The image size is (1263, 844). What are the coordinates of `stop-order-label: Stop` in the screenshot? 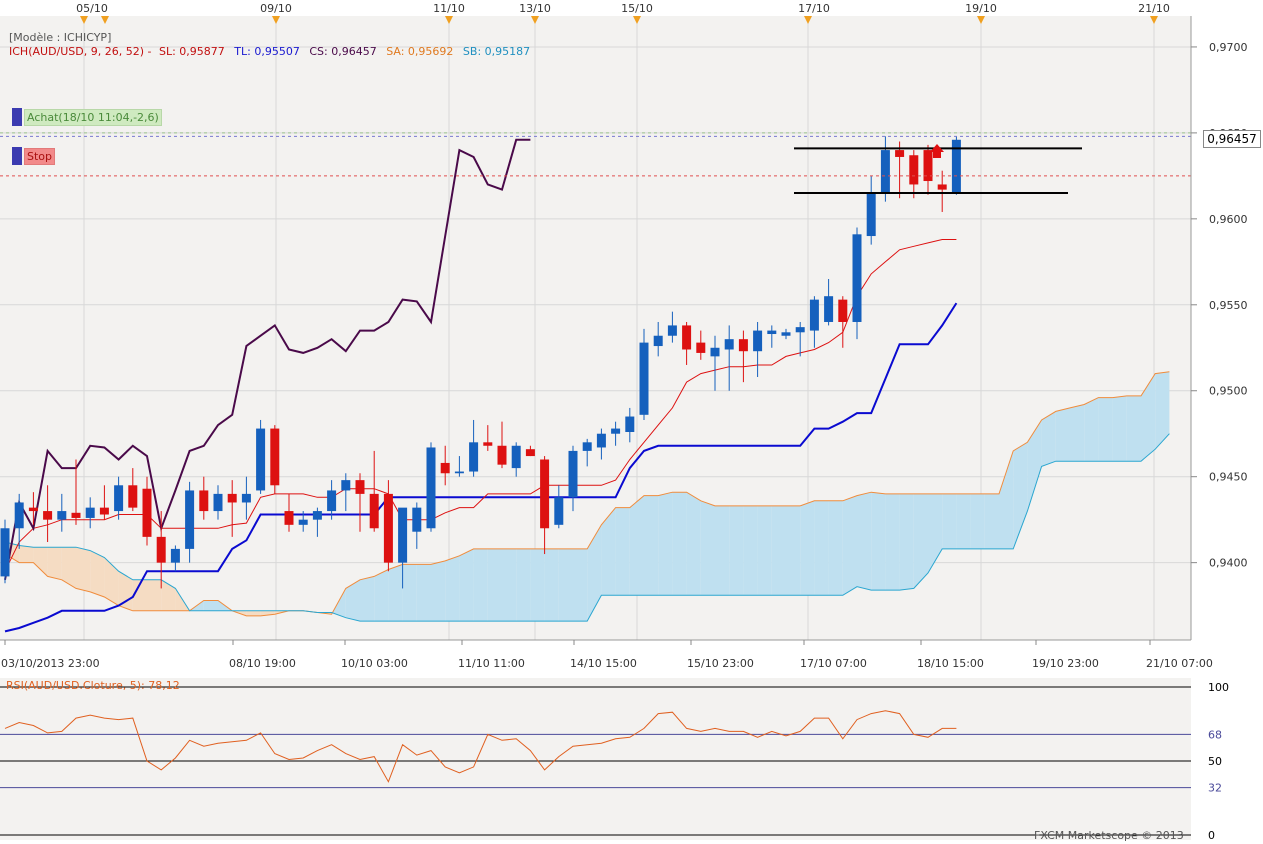 It's located at (40, 156).